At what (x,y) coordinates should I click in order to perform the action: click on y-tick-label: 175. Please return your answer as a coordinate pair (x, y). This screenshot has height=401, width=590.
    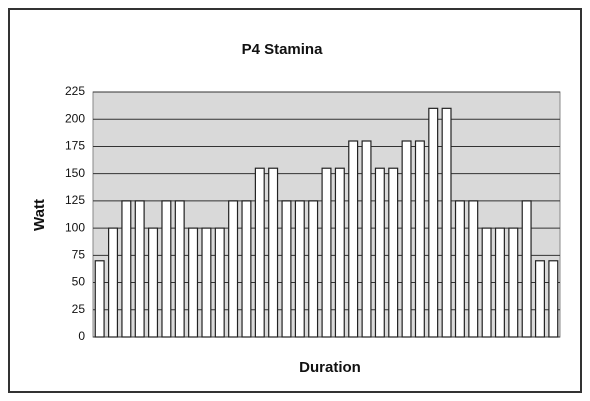
    Looking at the image, I should click on (75, 146).